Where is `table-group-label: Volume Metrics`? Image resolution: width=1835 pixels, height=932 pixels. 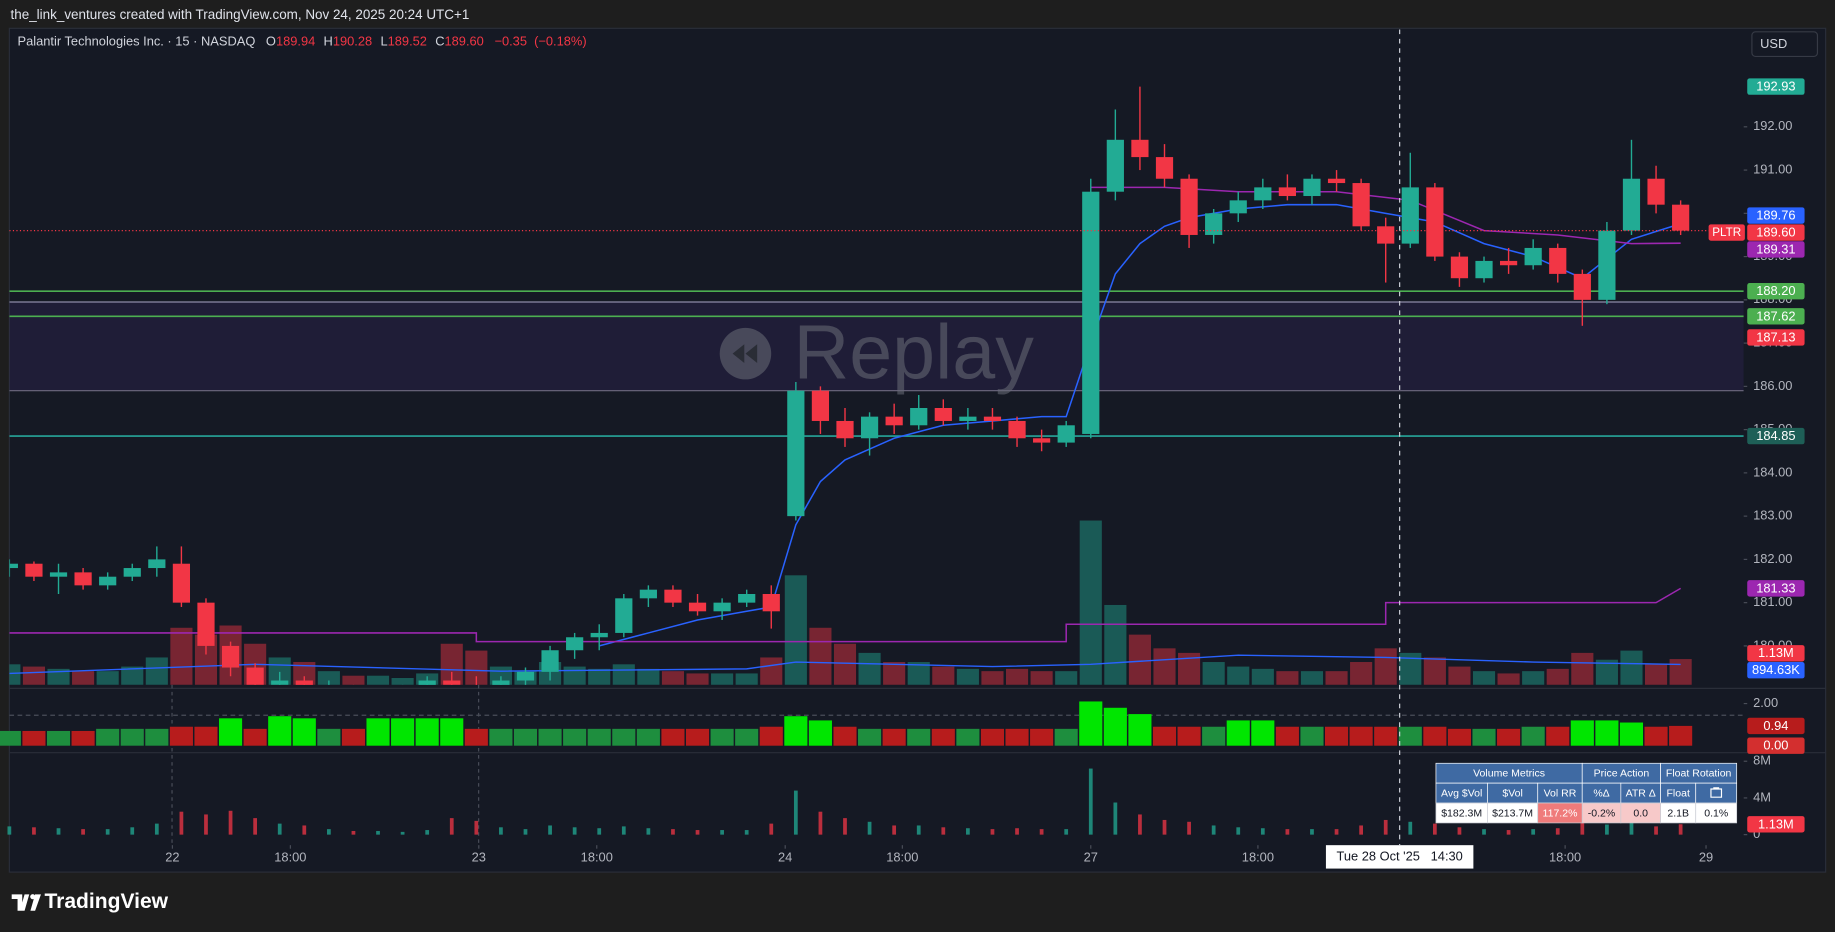 table-group-label: Volume Metrics is located at coordinates (1509, 774).